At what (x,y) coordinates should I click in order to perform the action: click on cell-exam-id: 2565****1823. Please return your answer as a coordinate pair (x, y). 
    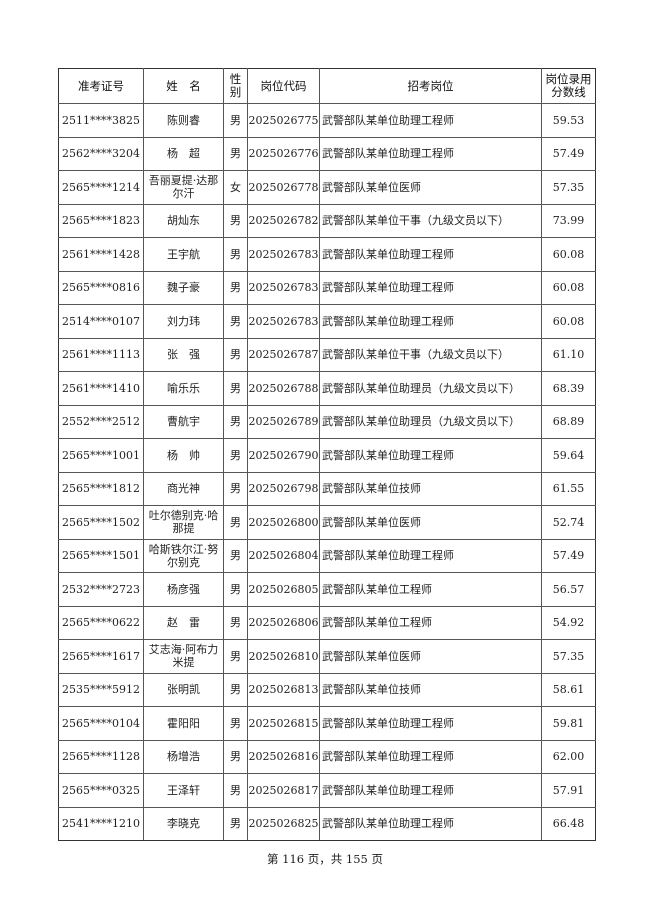
    Looking at the image, I should click on (101, 220).